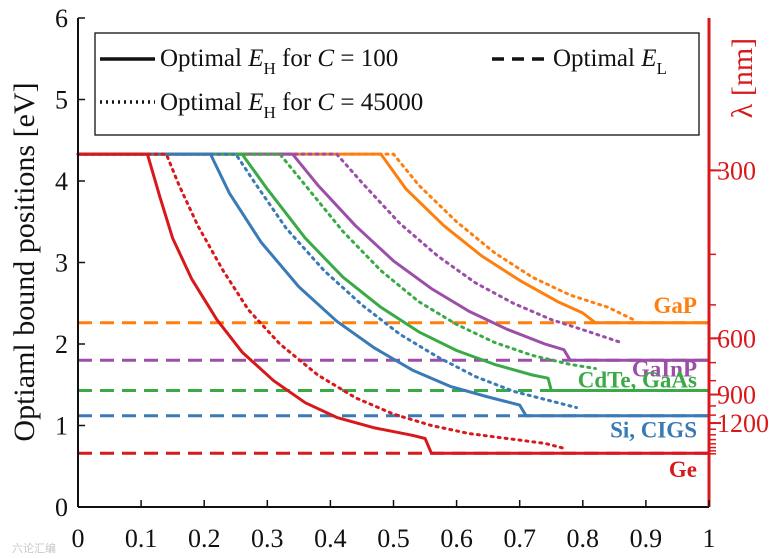 The height and width of the screenshot is (559, 776). I want to click on x-tick-label: 0.2, so click(204, 538).